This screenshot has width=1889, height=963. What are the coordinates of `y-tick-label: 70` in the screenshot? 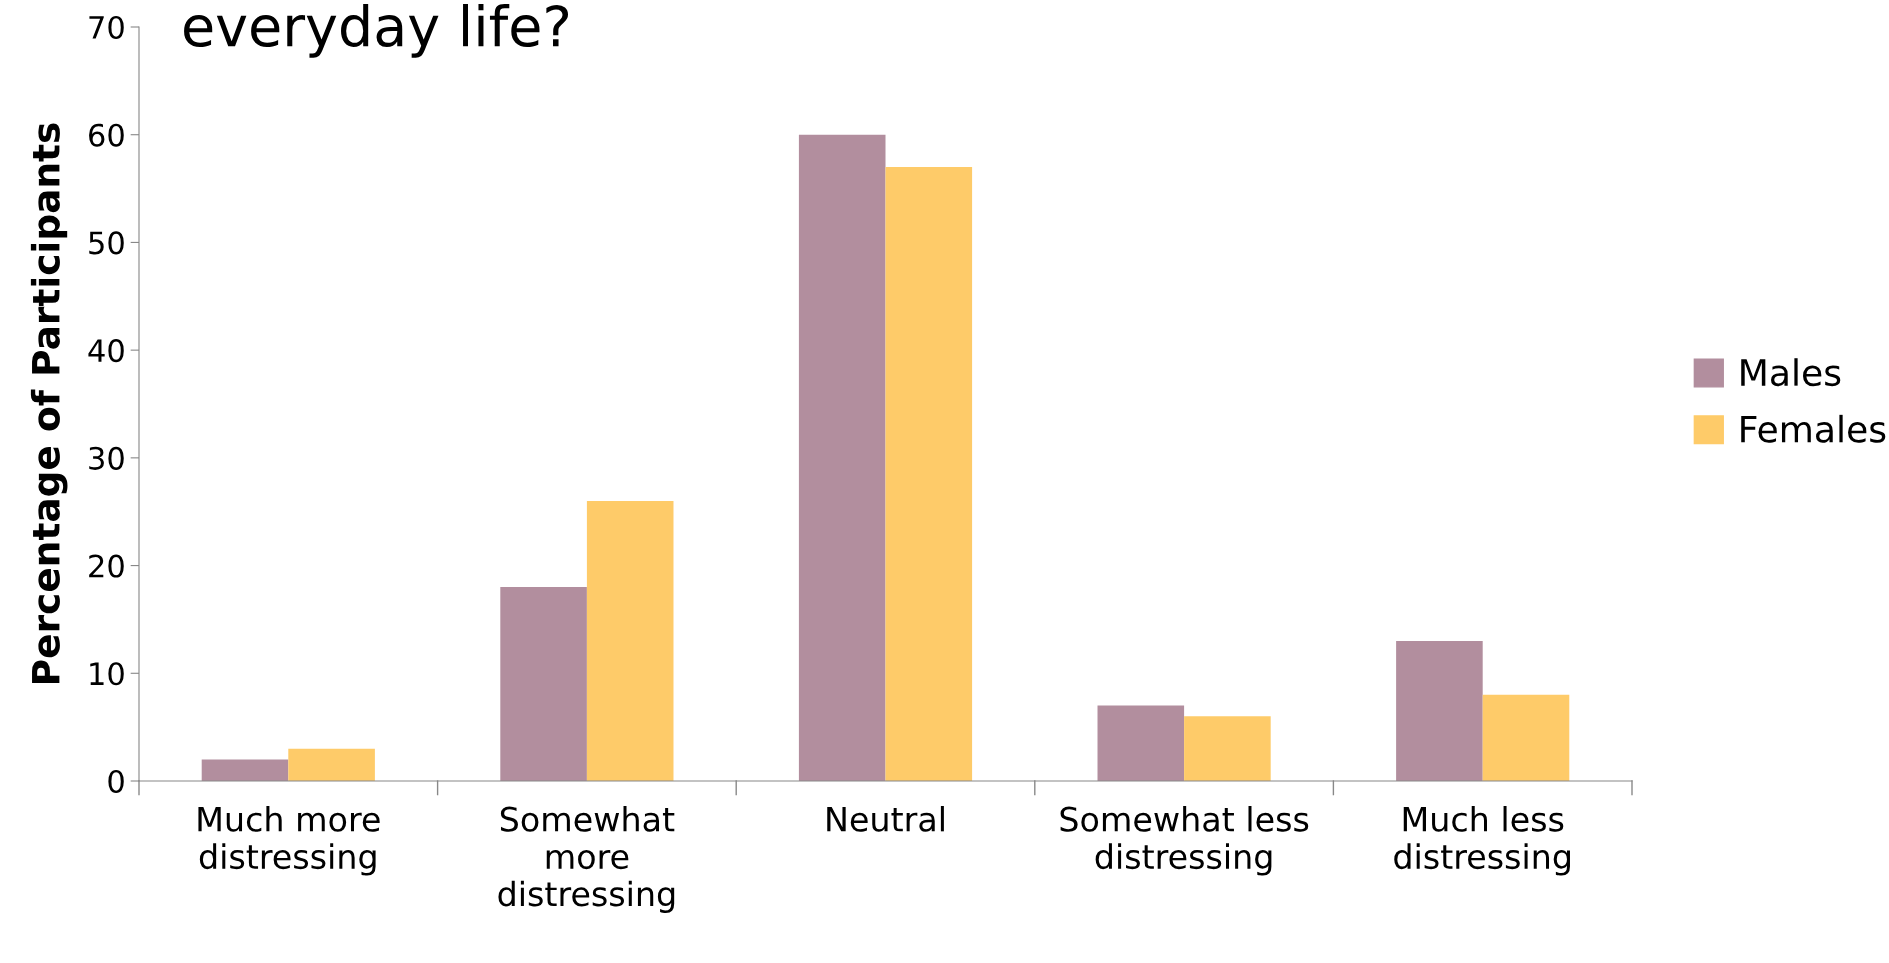 It's located at (106, 27).